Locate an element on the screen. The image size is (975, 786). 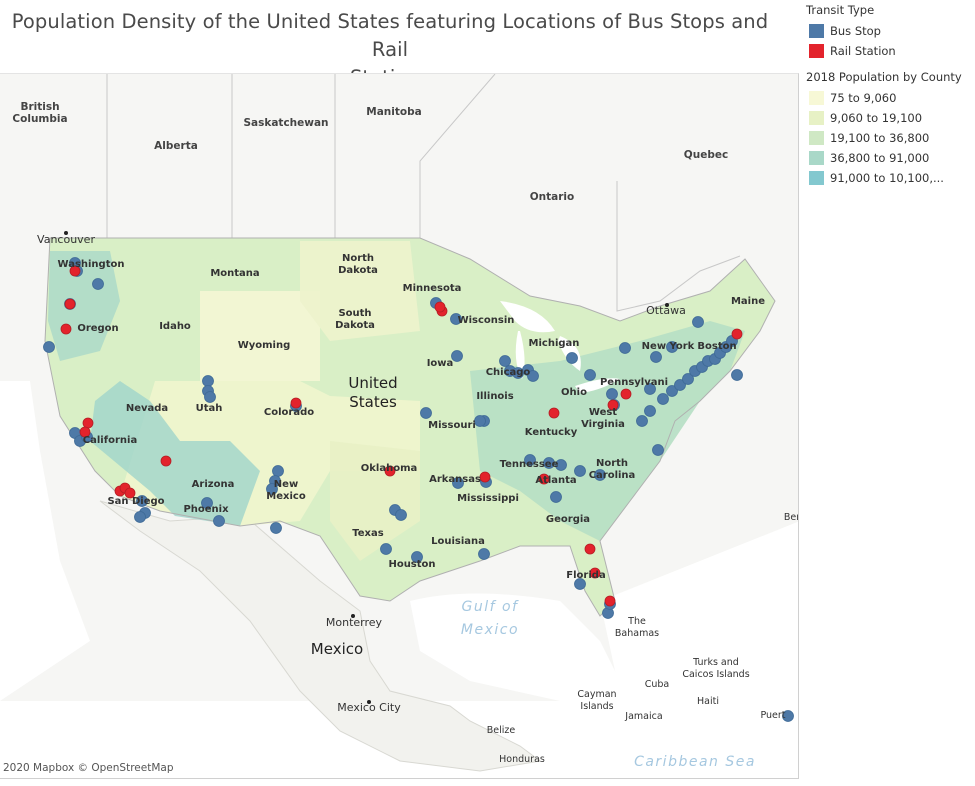
population-legend-item: 19,100 to 36,800 is located at coordinates (890, 138).